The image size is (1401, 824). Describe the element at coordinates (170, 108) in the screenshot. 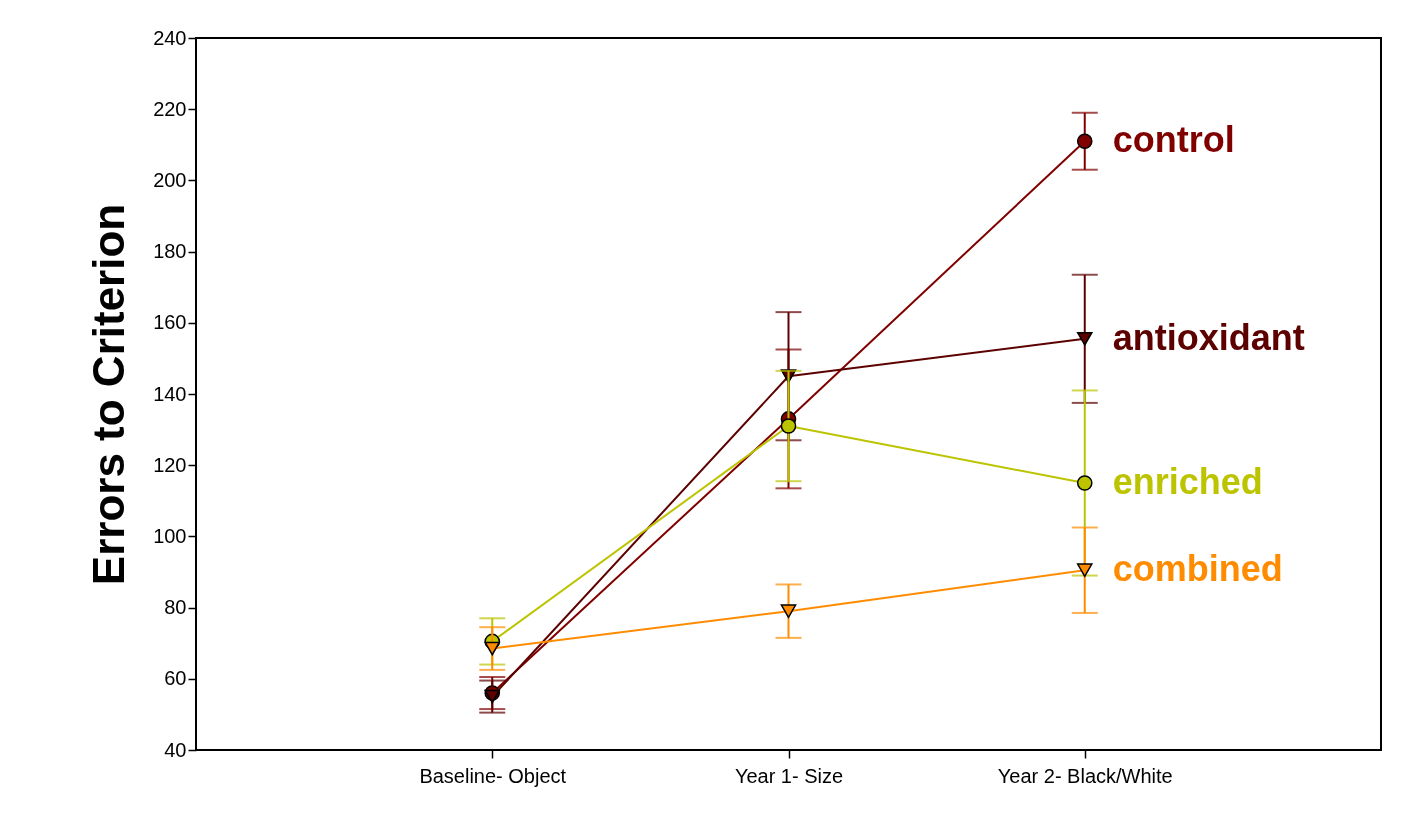

I see `y-tick-label: 220` at that location.